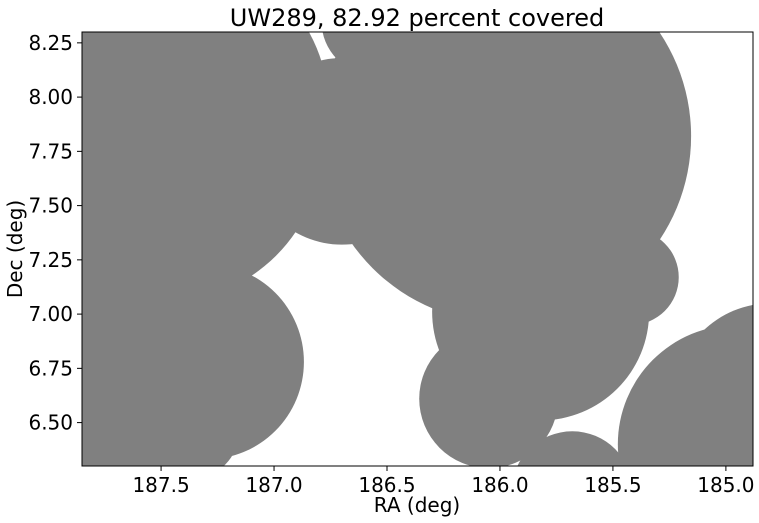 The image size is (759, 523). I want to click on y-axis-label: Dec (deg), so click(15, 249).